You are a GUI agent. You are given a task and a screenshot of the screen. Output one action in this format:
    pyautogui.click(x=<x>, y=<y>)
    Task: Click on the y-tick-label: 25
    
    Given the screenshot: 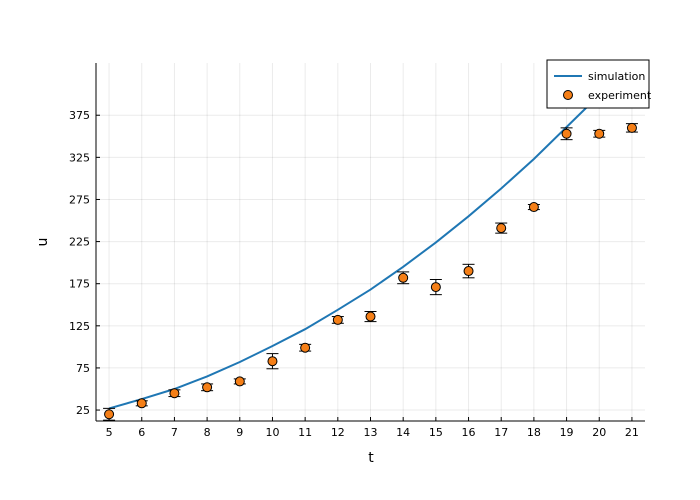 What is the action you would take?
    pyautogui.click(x=83, y=410)
    